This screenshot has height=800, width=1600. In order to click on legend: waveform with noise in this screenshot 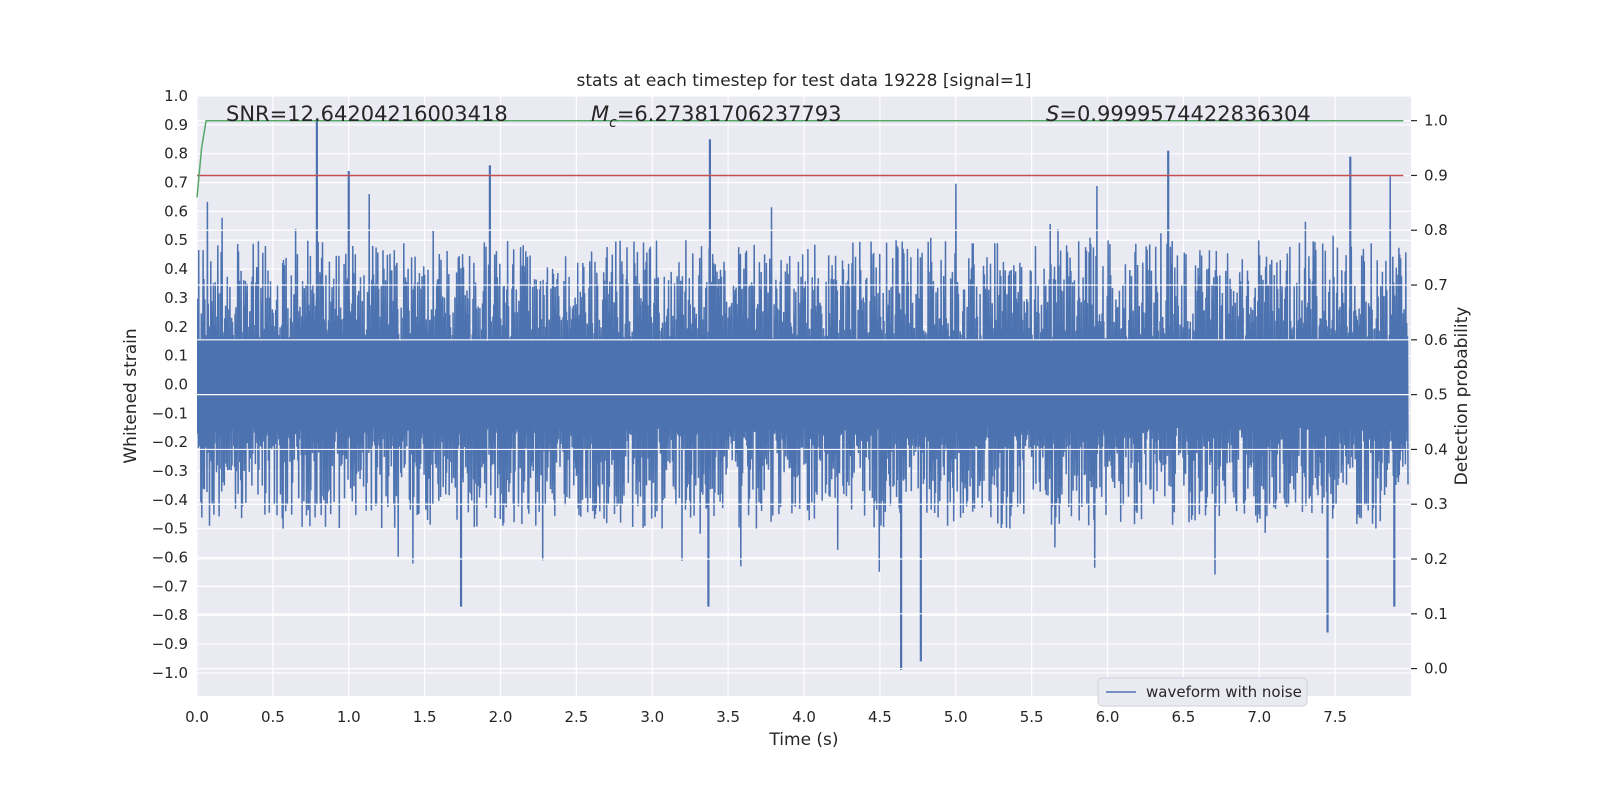, I will do `click(1202, 692)`.